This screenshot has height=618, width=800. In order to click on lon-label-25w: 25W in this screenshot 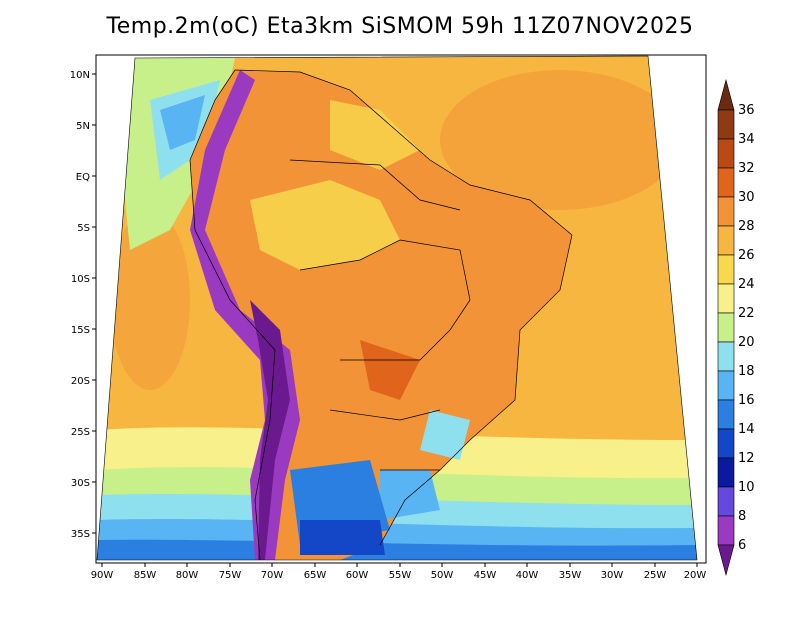, I will do `click(655, 575)`.